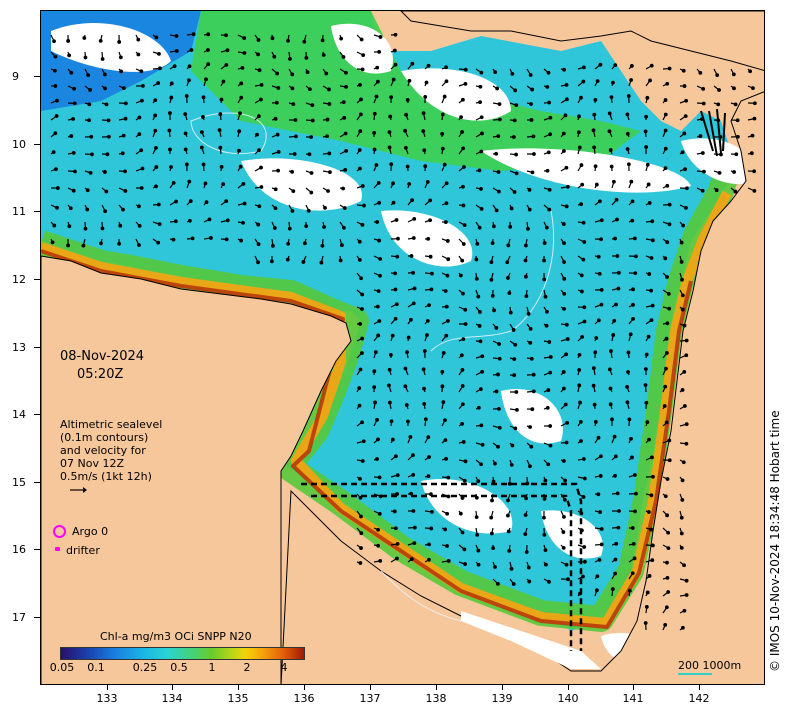 The image size is (792, 716). What do you see at coordinates (713, 132) in the screenshot?
I see `torres-strait-islands` at bounding box center [713, 132].